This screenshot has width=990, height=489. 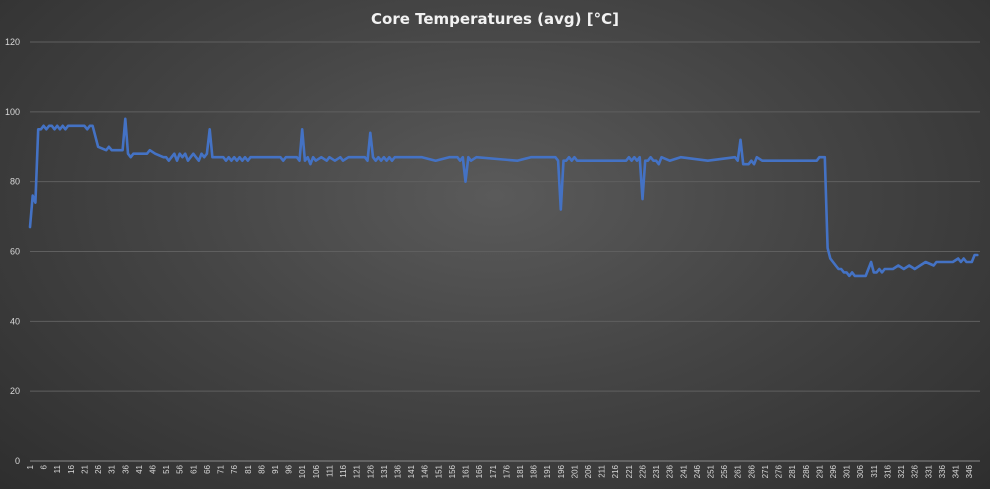 I want to click on x-tick-label: 6, so click(x=44, y=466).